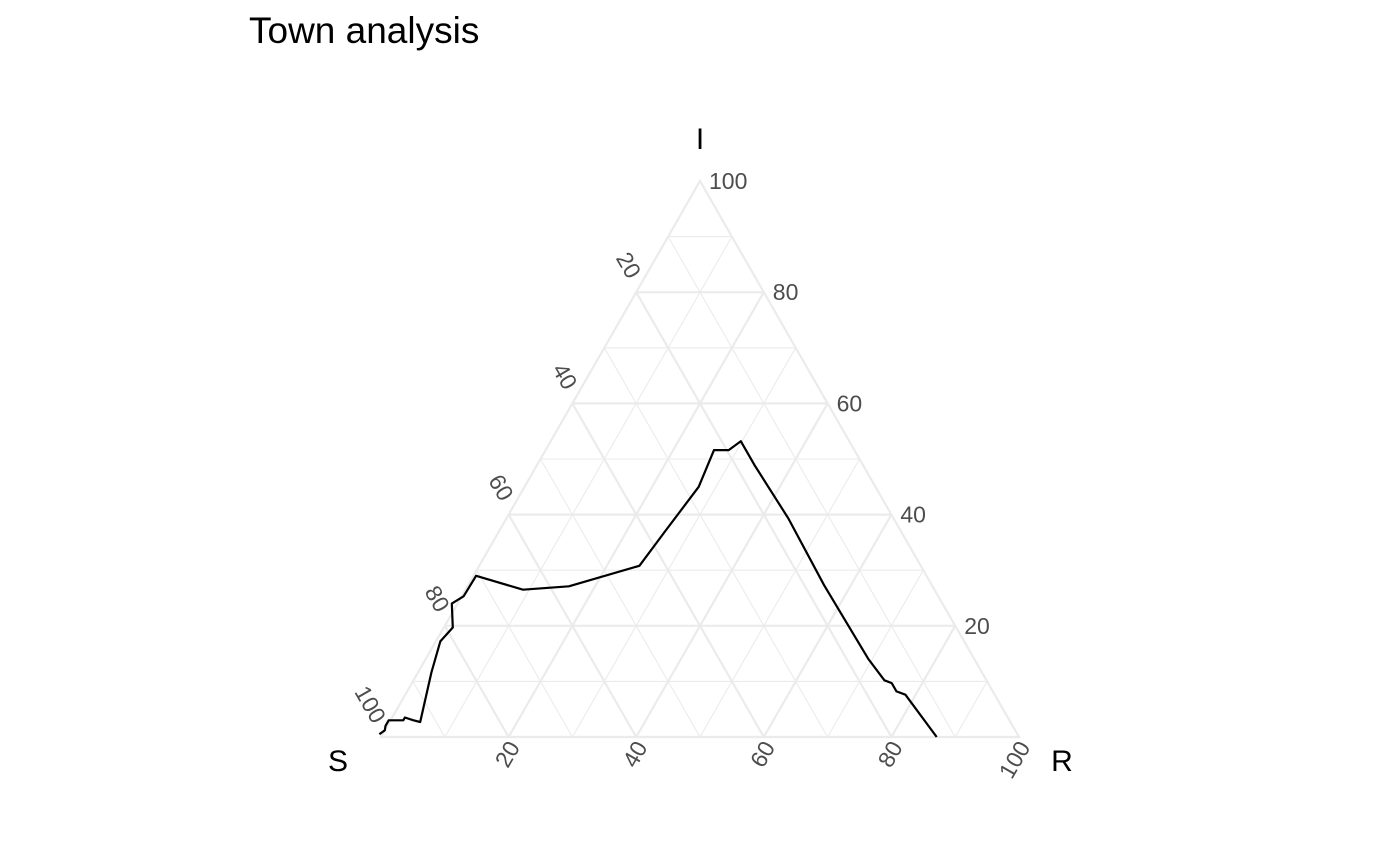 This screenshot has height=865, width=1400. I want to click on tick-label-s-60: 60, so click(500, 487).